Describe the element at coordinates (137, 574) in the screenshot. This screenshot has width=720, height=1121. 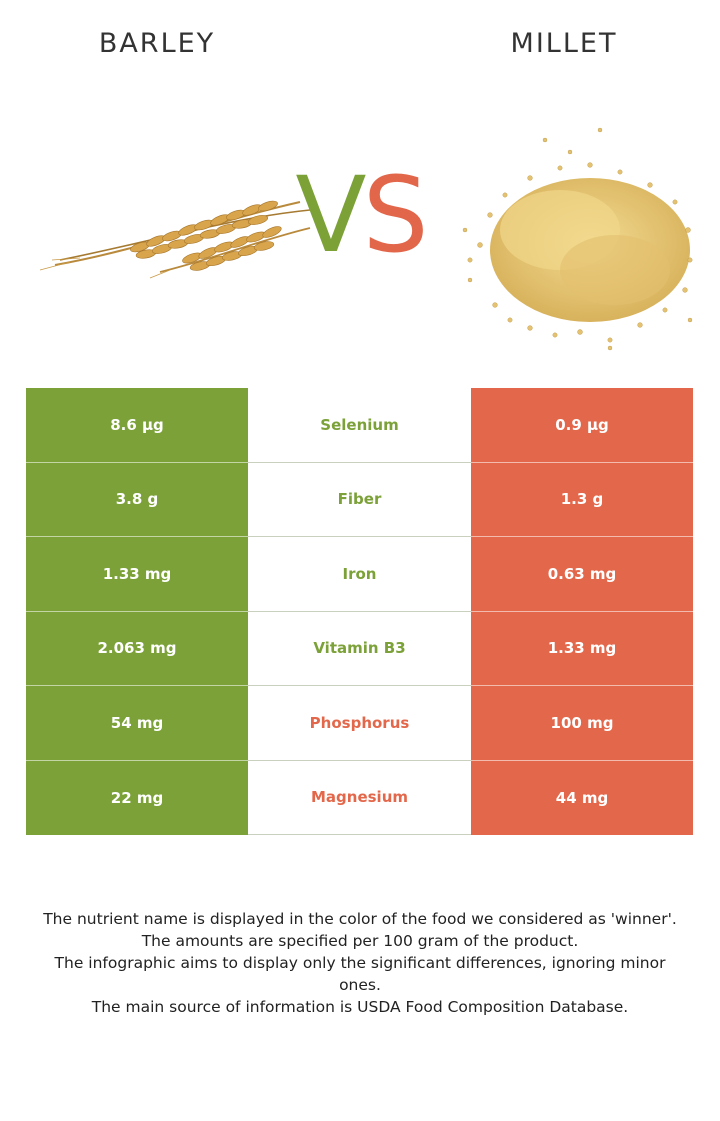
I see `barley-value: 1.33 mg` at that location.